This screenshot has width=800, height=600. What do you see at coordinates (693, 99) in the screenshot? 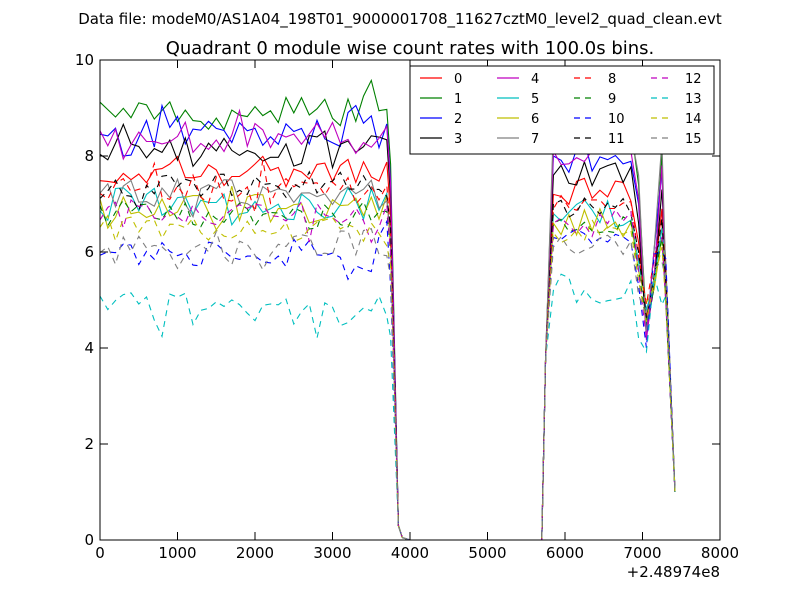
I see `legend-label-13: 13` at bounding box center [693, 99].